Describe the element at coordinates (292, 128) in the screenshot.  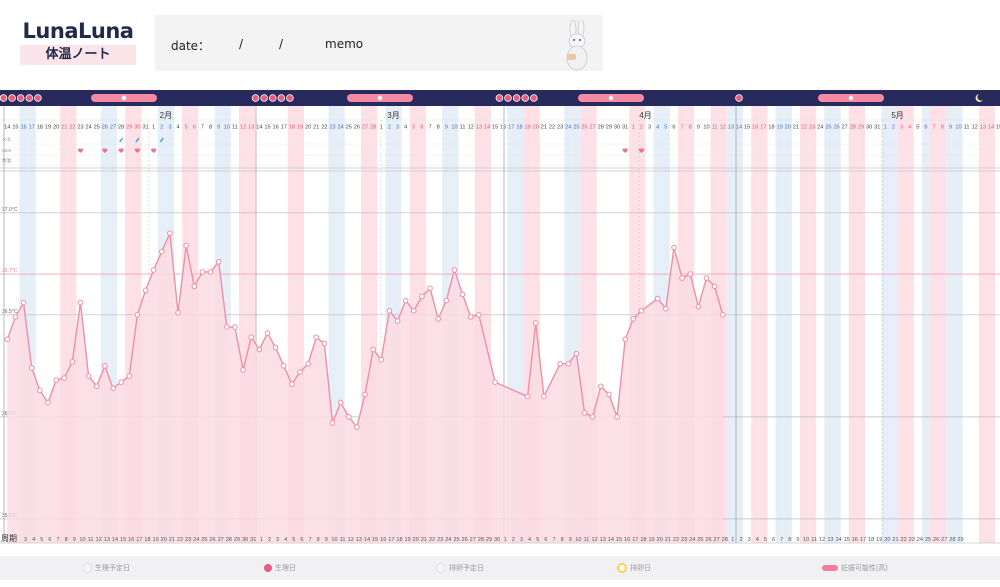
I see `date-label: 18` at that location.